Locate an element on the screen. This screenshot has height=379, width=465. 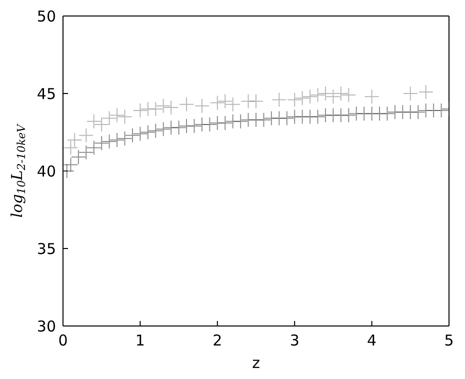
x-tick-label: 1 is located at coordinates (140, 341).